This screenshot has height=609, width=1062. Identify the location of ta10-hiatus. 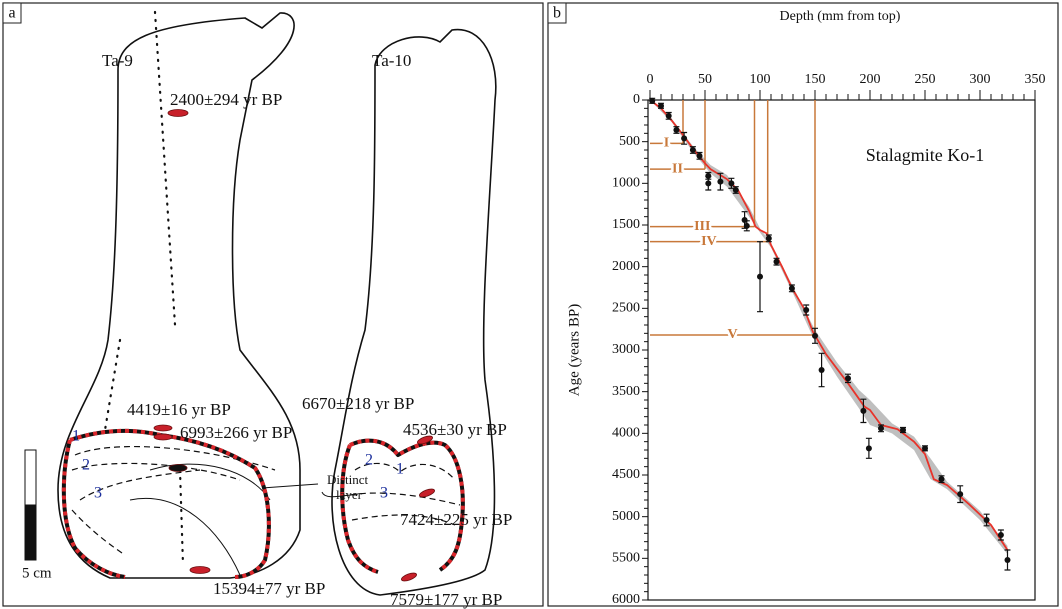
(402, 506).